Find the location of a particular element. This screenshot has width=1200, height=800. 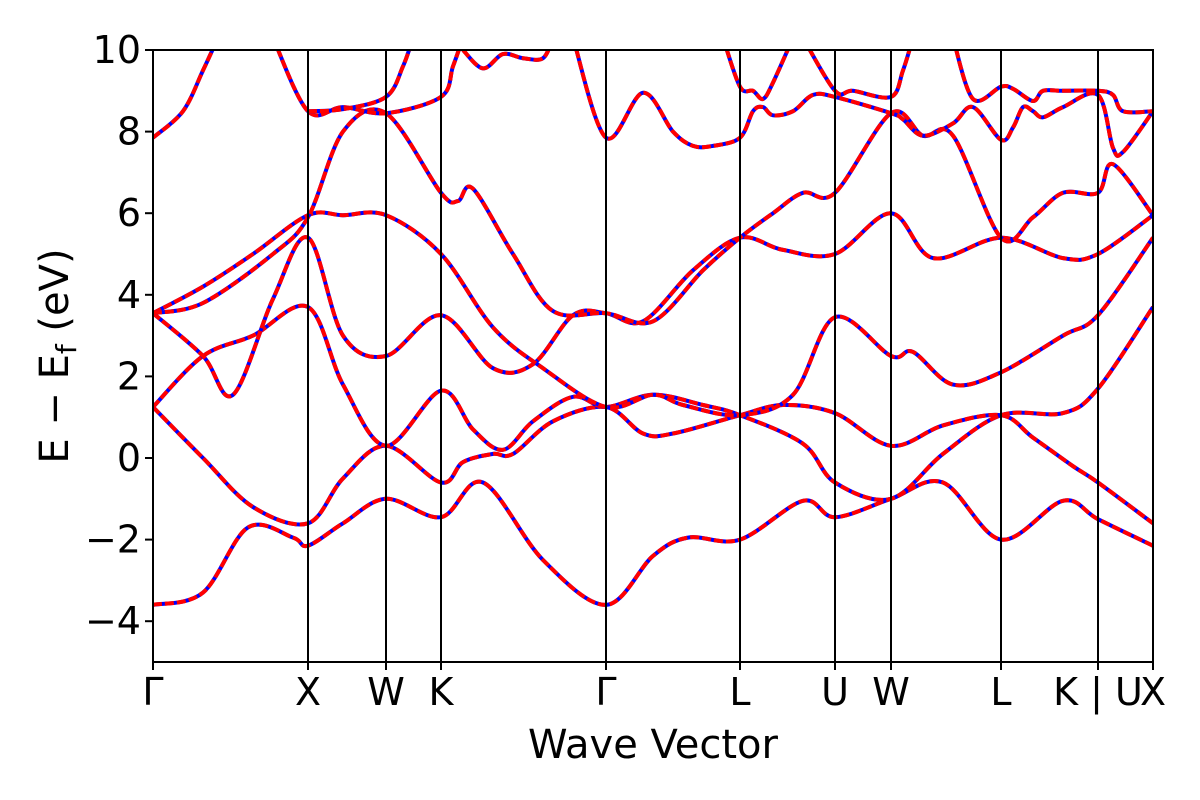

y-tick-label: −2 is located at coordinates (113, 540).